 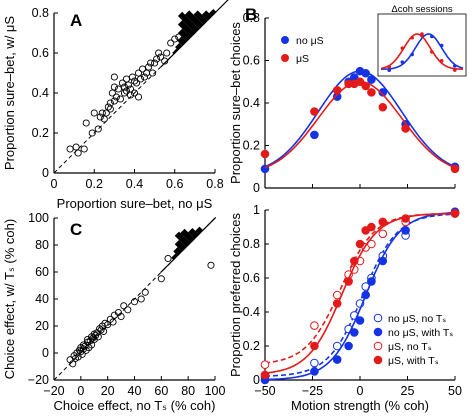 What do you see at coordinates (45, 173) in the screenshot?
I see `panel-a-y-tick-label: 0` at bounding box center [45, 173].